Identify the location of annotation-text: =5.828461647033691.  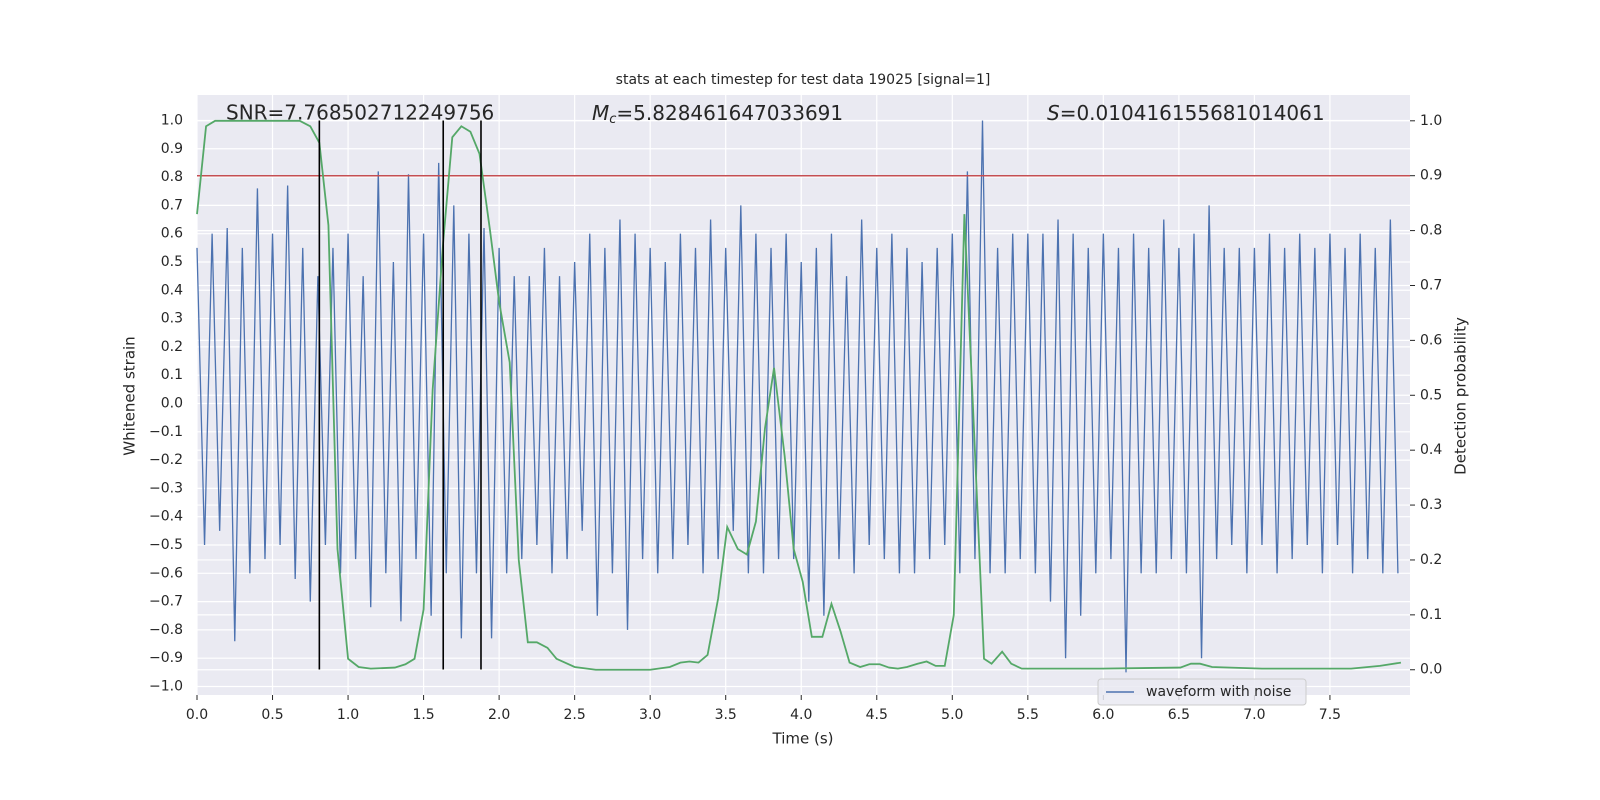
(729, 113).